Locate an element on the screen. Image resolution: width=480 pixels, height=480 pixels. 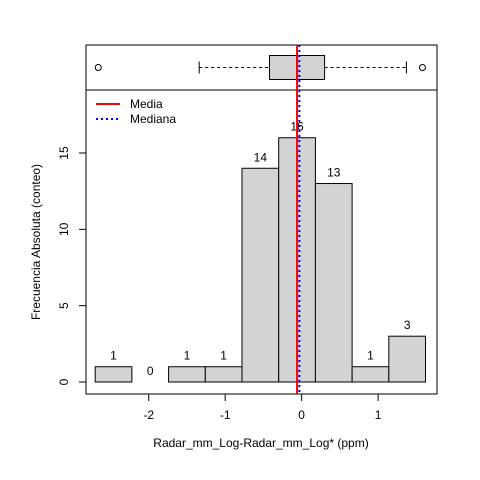
y-tick-label: 0 is located at coordinates (64, 381).